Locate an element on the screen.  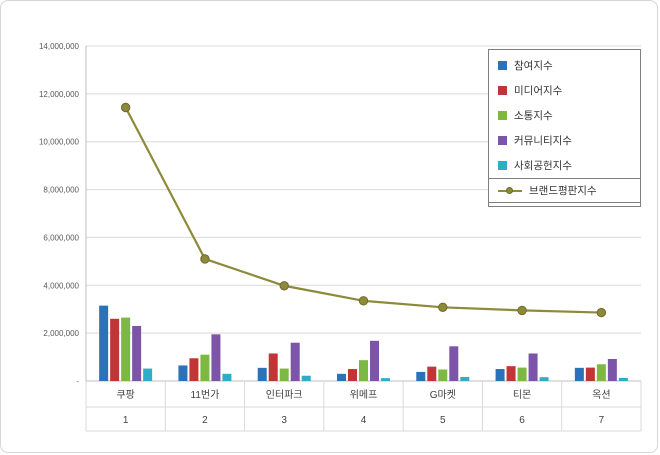
legend-item-커뮤니티지수: 커뮤니티지수 is located at coordinates (564, 140).